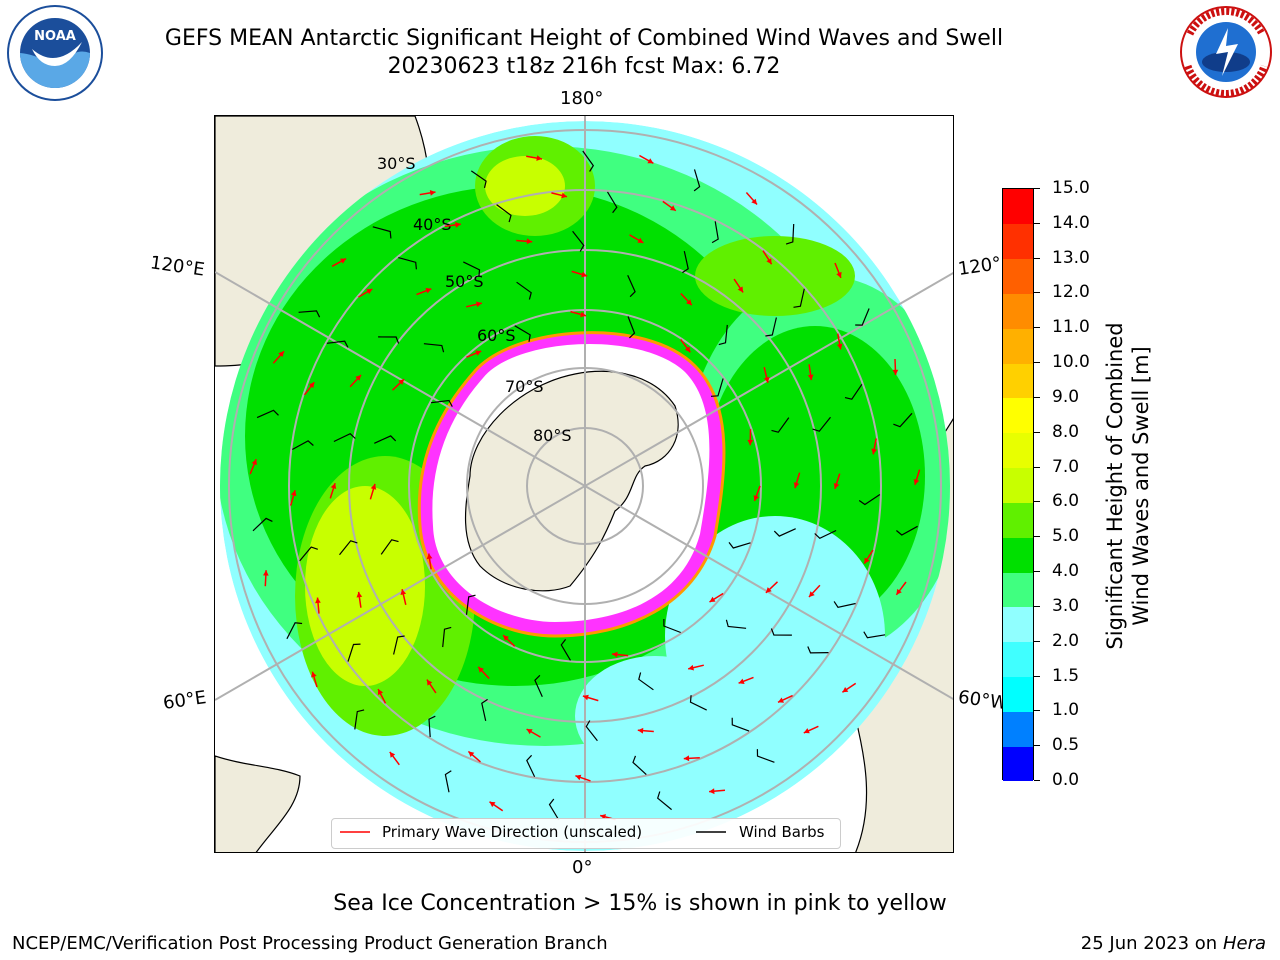 The height and width of the screenshot is (960, 1280). What do you see at coordinates (1066, 501) in the screenshot?
I see `colorbar-tick-label: 6.0` at bounding box center [1066, 501].